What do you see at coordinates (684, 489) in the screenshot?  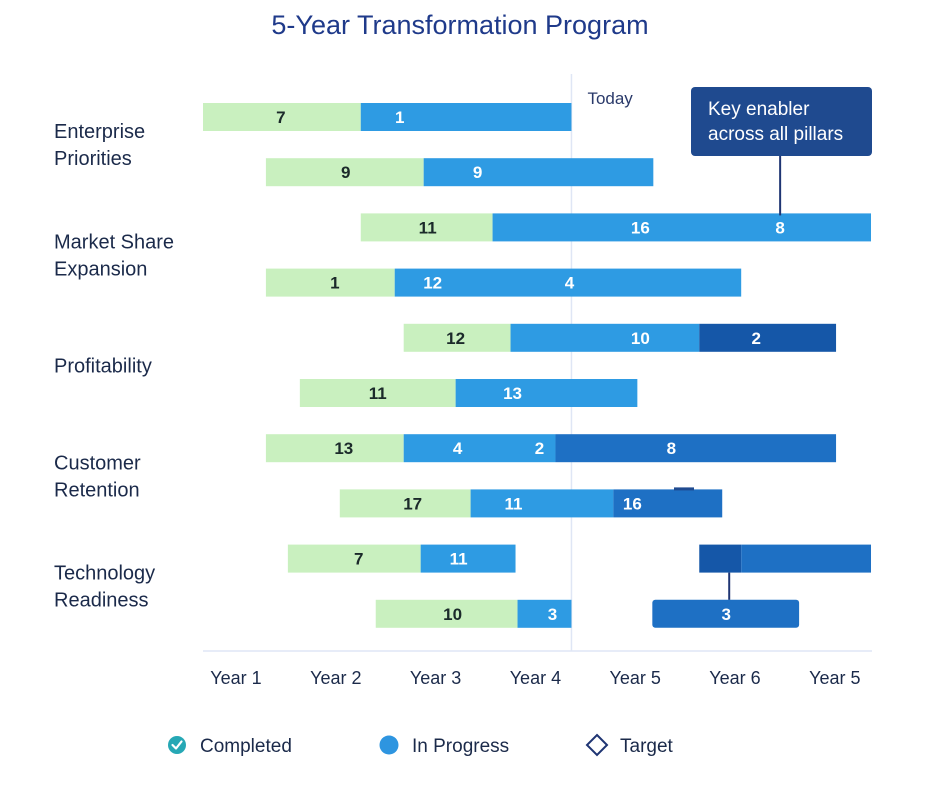 I see `target-marker` at bounding box center [684, 489].